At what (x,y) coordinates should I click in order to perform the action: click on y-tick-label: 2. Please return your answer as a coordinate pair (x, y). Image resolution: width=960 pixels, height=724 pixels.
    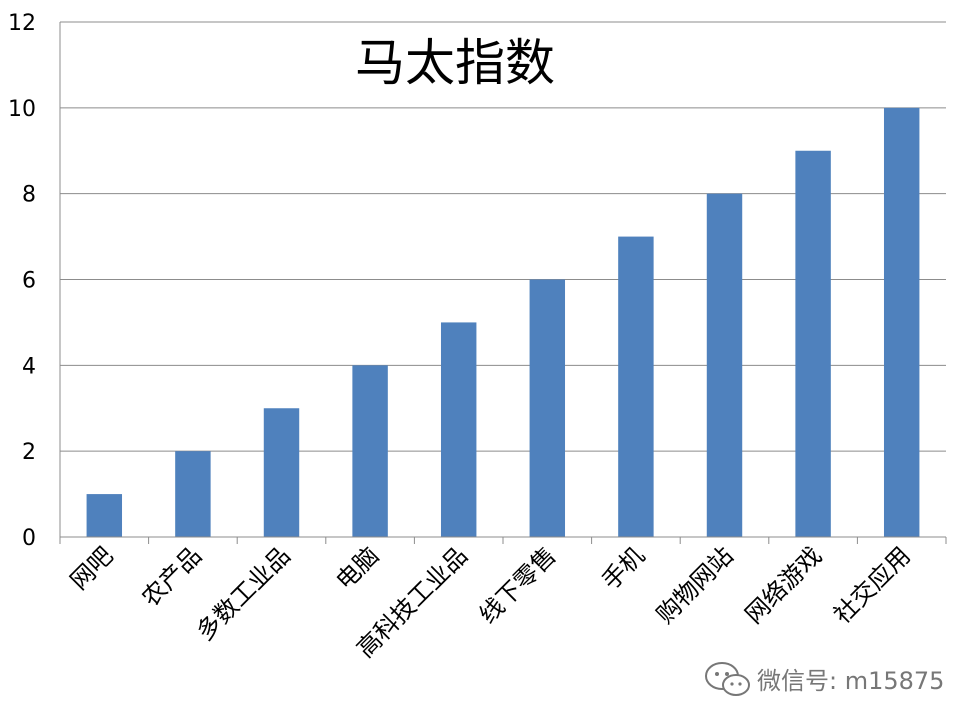
    Looking at the image, I should click on (29, 452).